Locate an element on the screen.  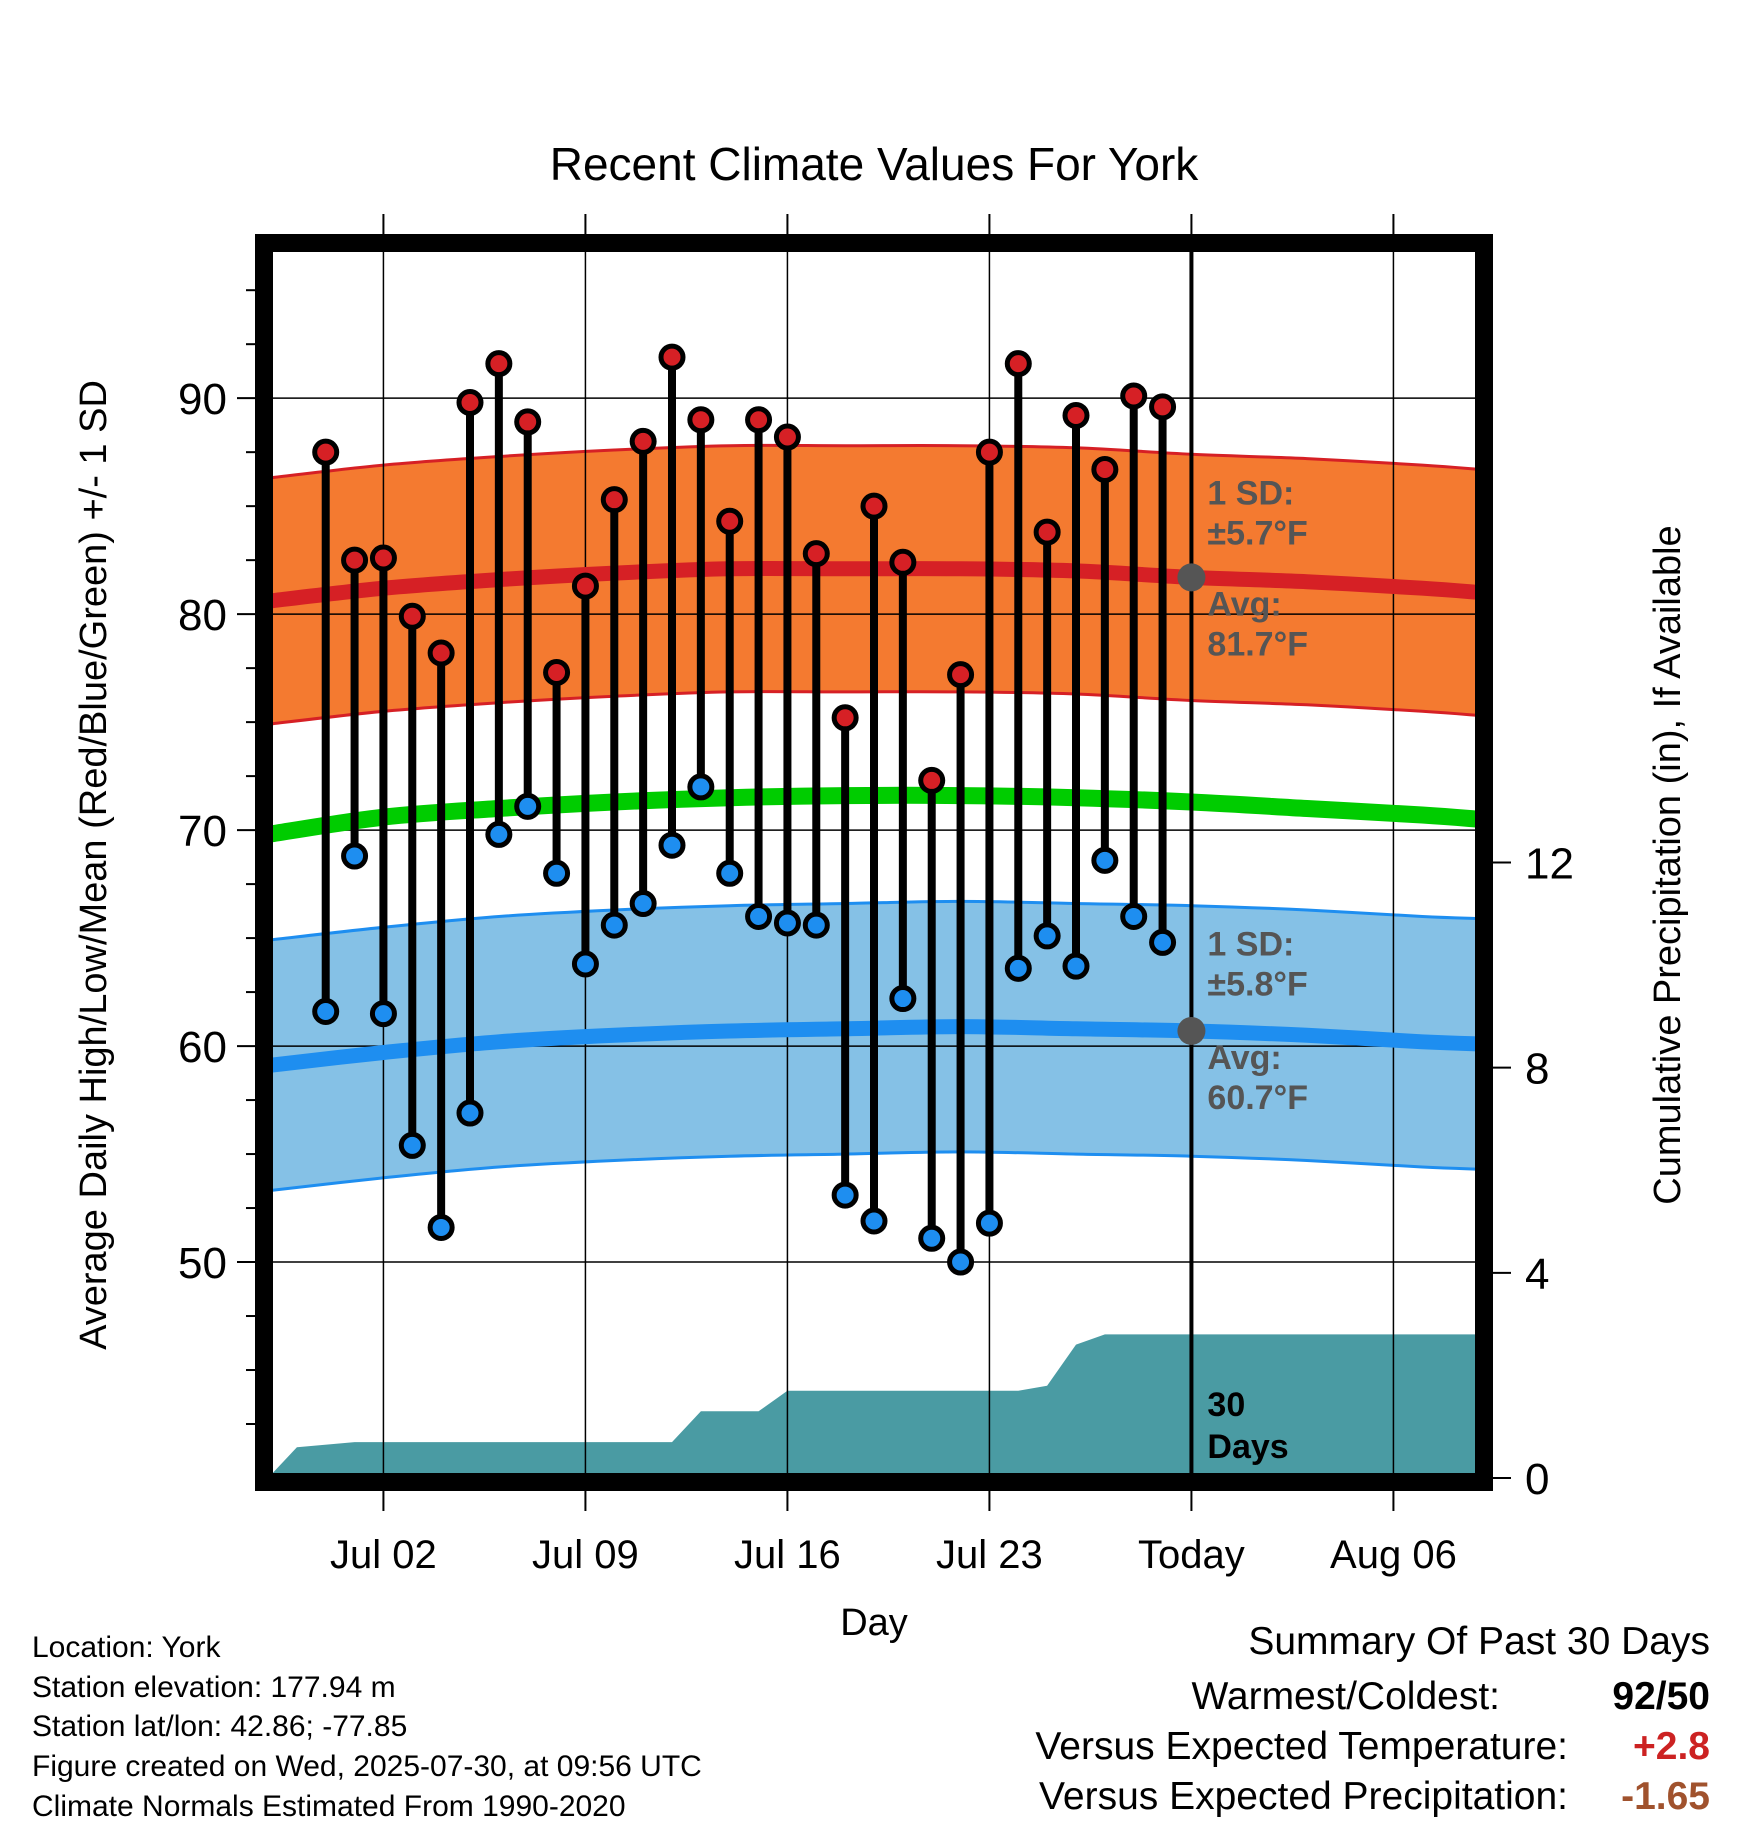
x-axis-label: Day is located at coordinates (874, 1623).